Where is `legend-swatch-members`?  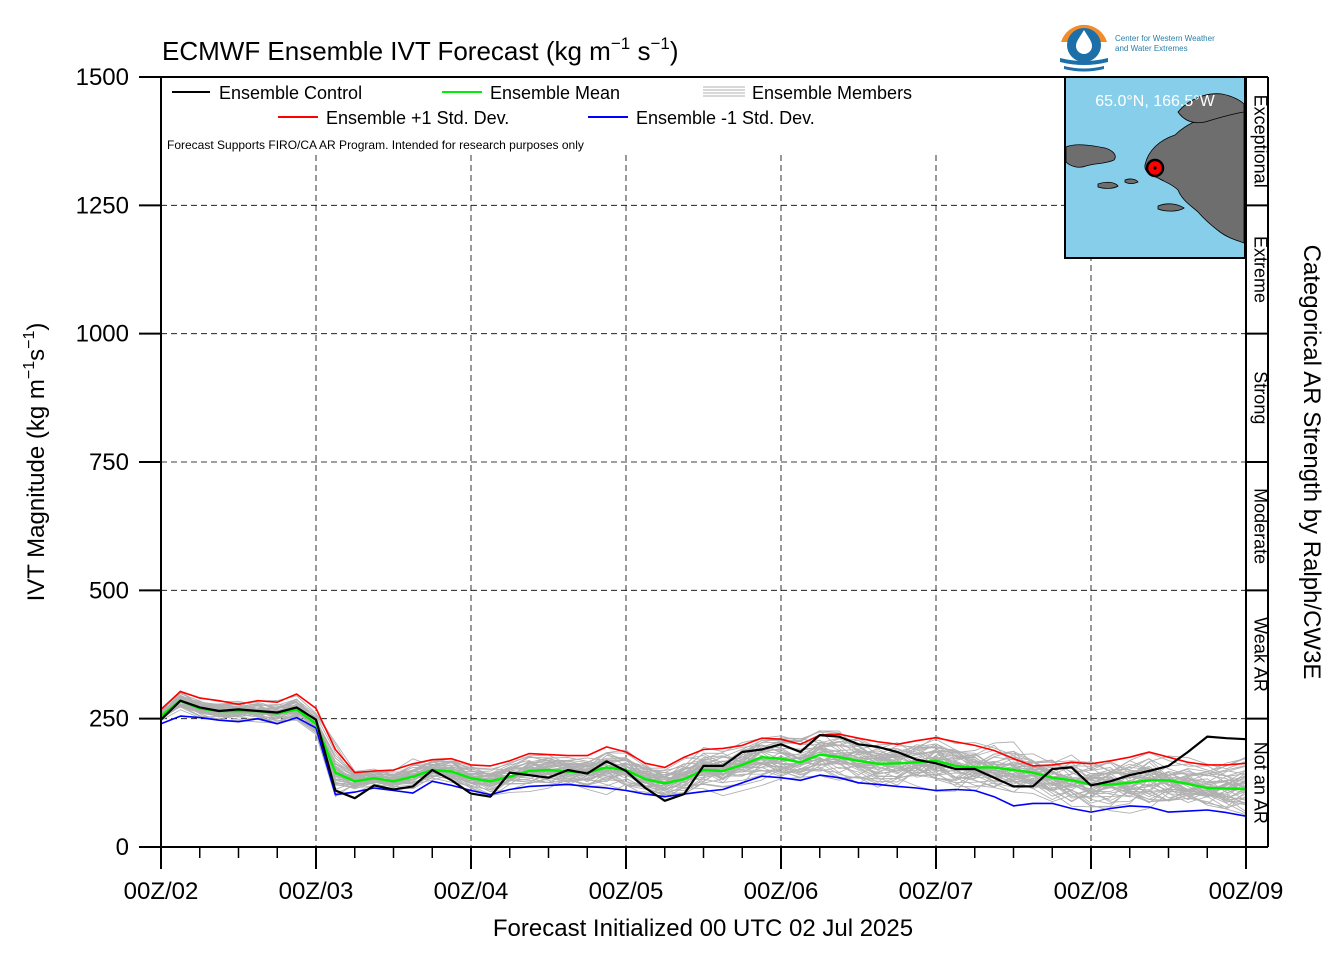
legend-swatch-members is located at coordinates (724, 91).